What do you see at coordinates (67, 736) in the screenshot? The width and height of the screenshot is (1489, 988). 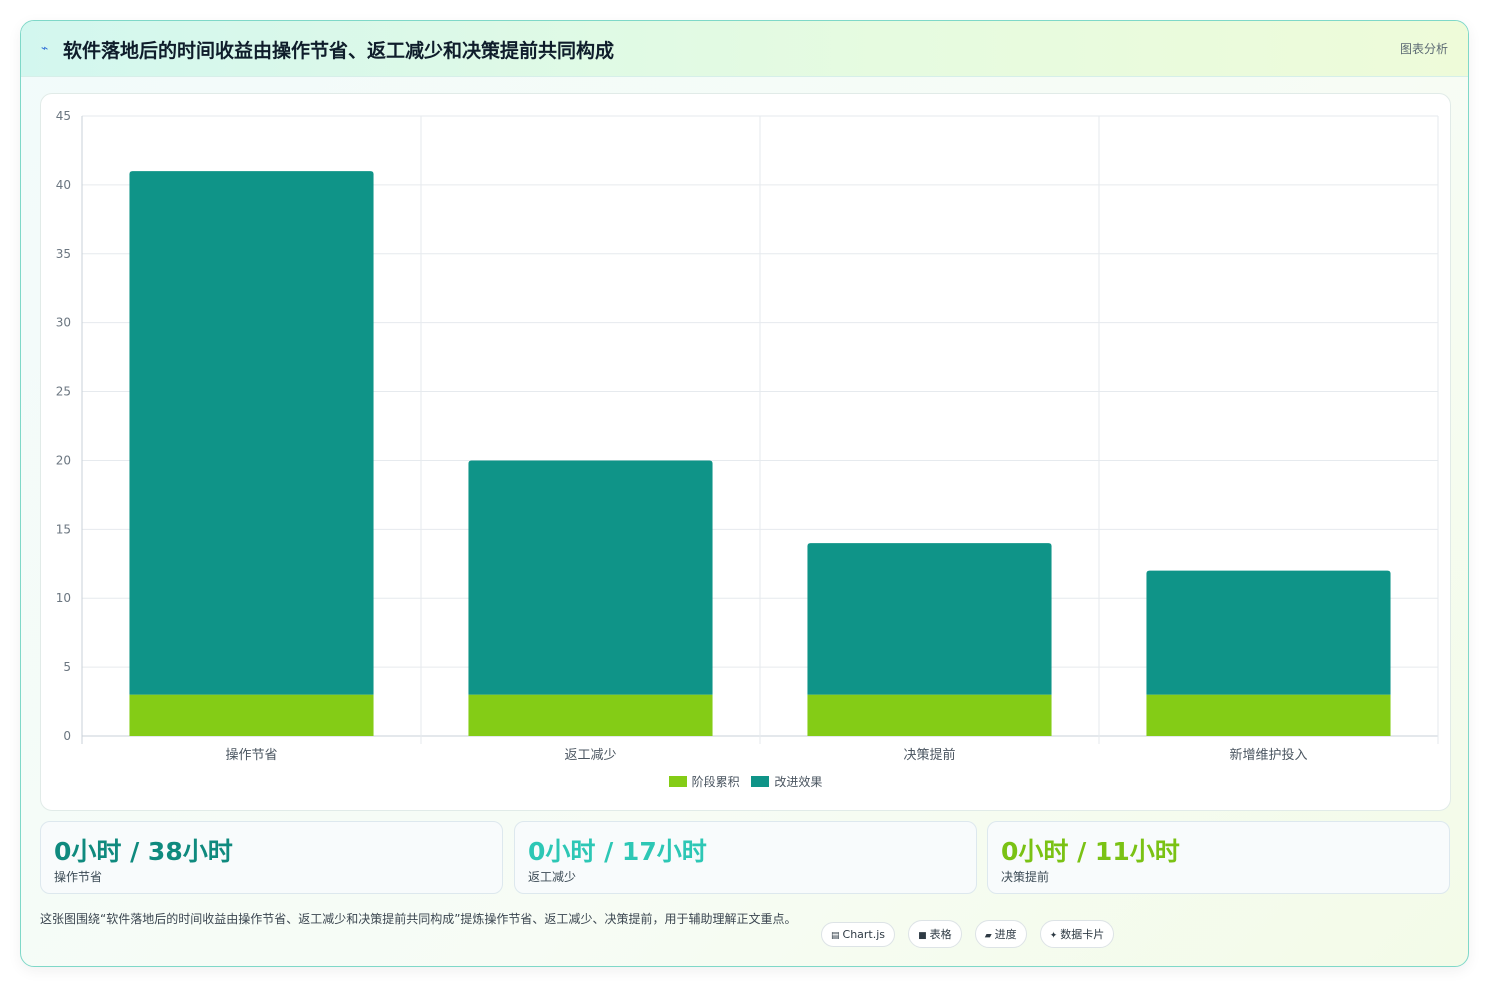 I see `y-tick-label: 0` at bounding box center [67, 736].